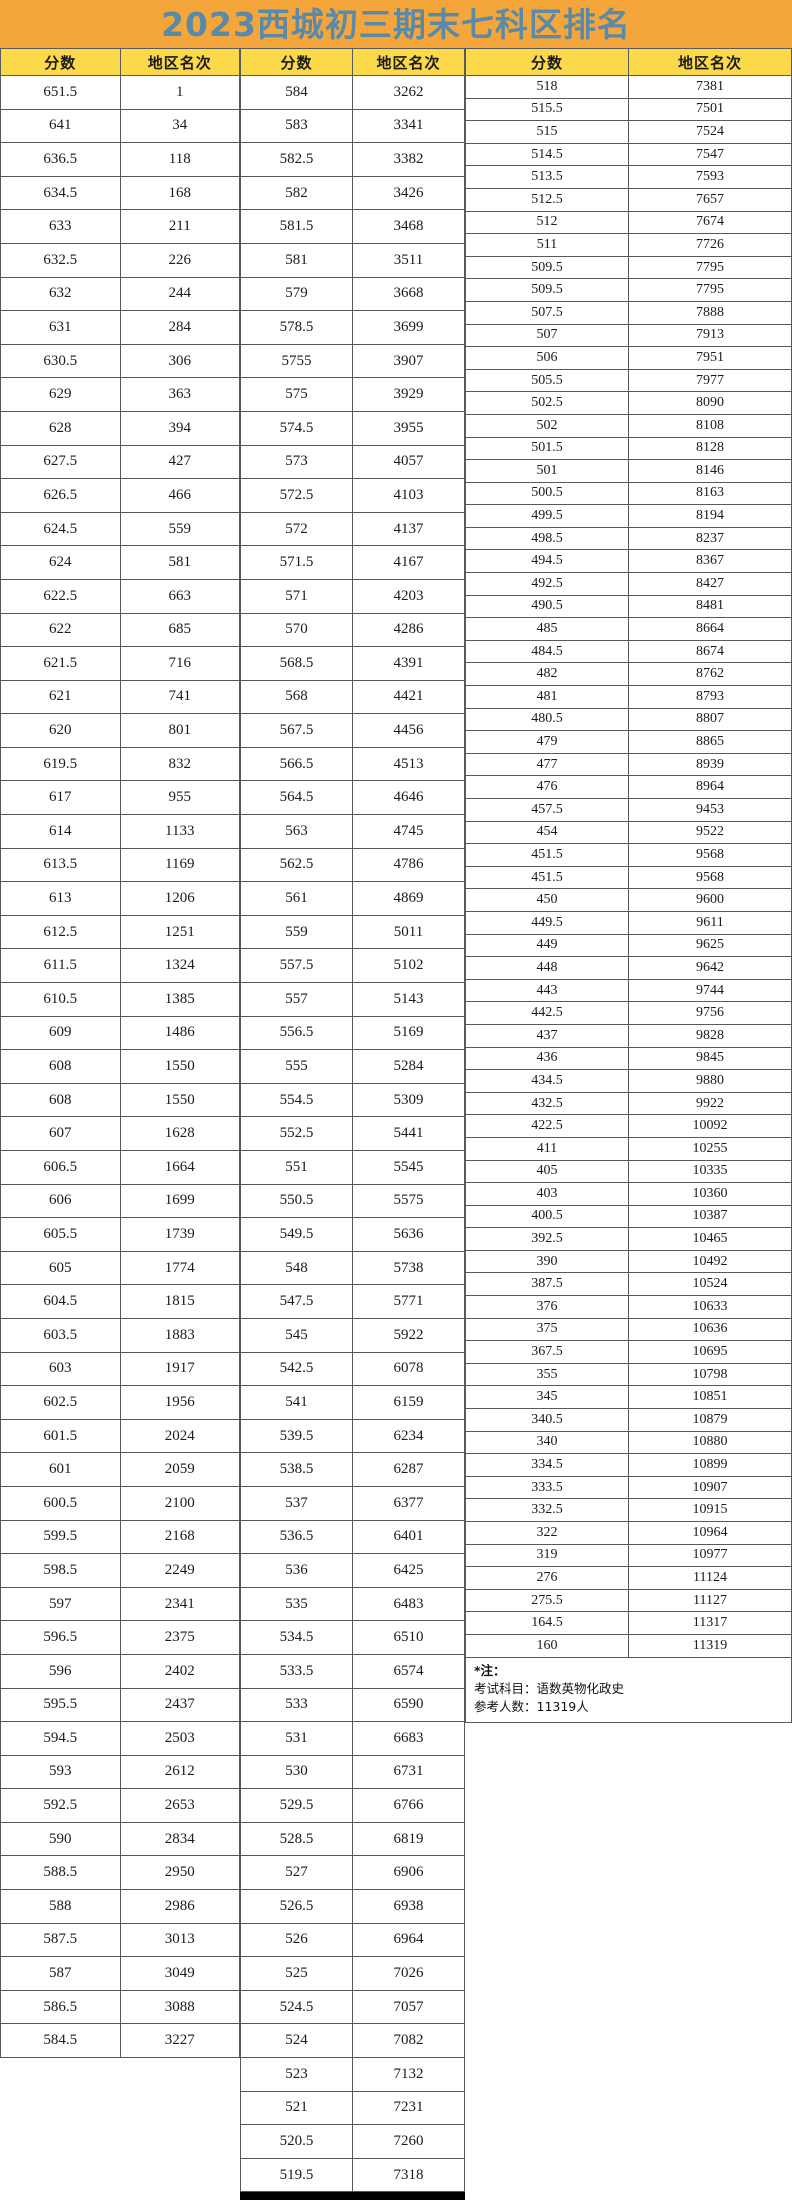  I want to click on cell-rank: 9600, so click(710, 900).